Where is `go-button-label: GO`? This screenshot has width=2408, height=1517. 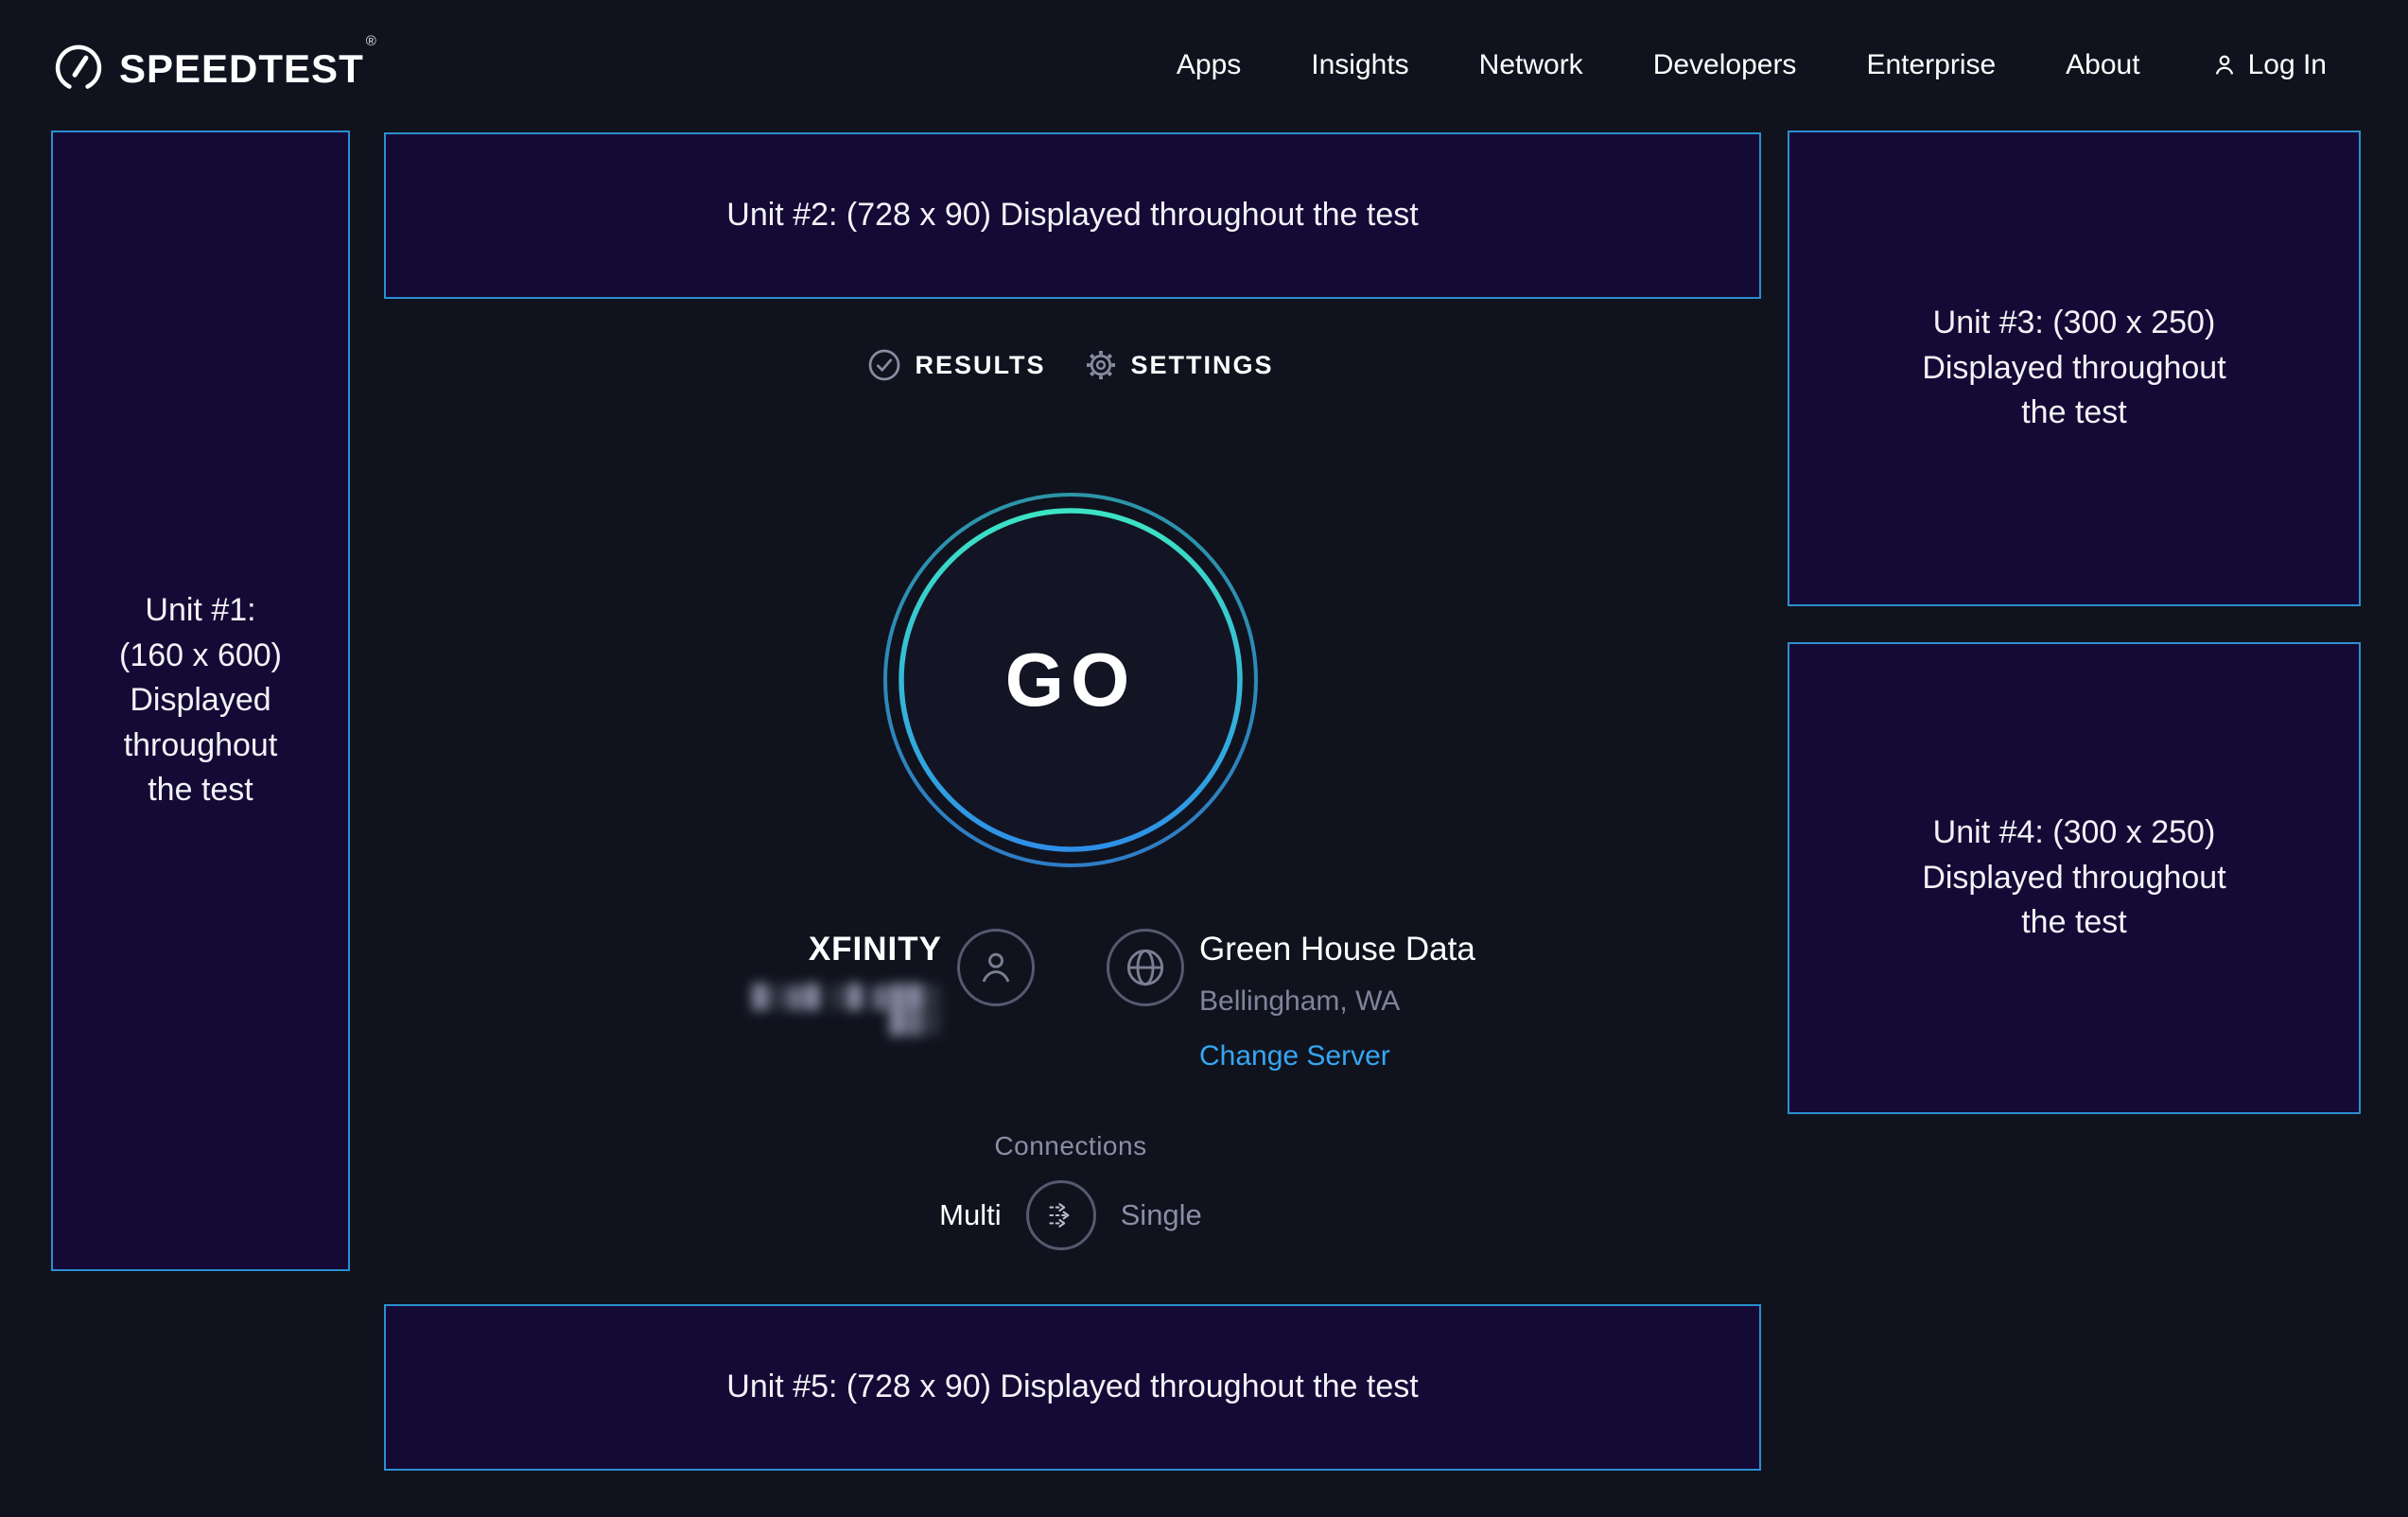 go-button-label: GO is located at coordinates (1070, 680).